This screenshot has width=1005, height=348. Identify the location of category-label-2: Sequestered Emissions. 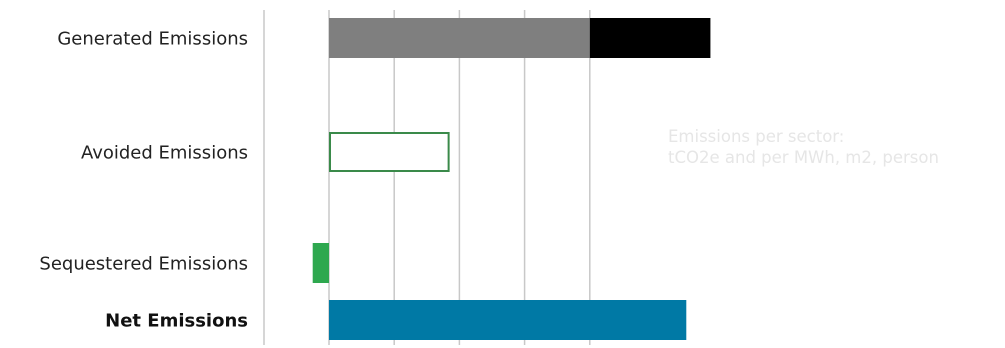
(143, 264).